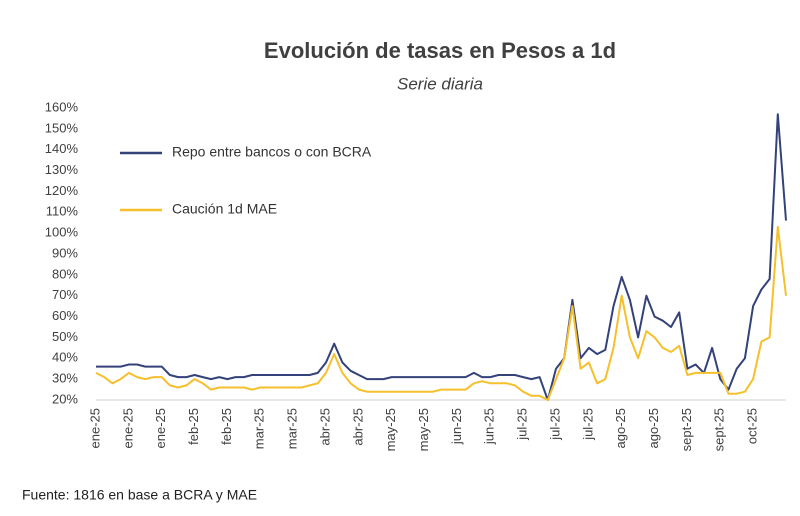 This screenshot has height=516, width=800. Describe the element at coordinates (65, 378) in the screenshot. I see `y-tick-label: 30%` at that location.